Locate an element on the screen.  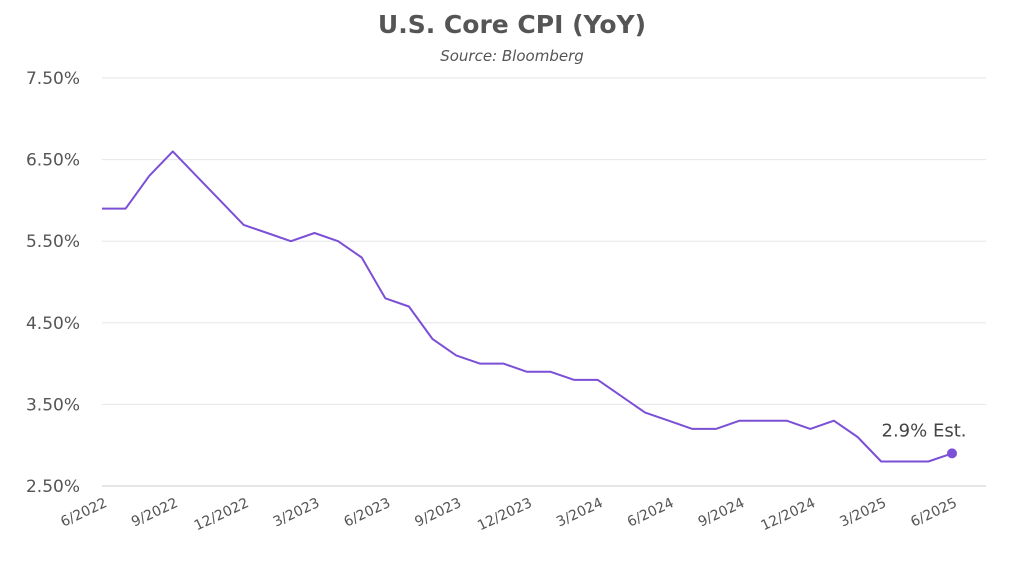
chart-title: U.S. Core CPI (YoY) is located at coordinates (512, 24).